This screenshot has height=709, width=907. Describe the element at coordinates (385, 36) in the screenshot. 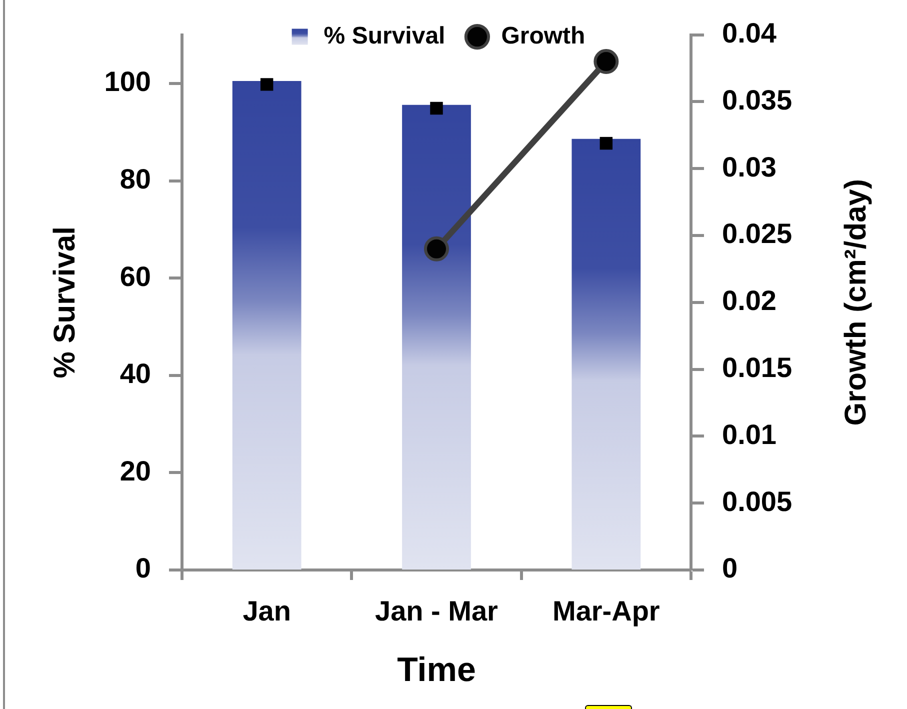

I see `legend-label: % Survival` at that location.